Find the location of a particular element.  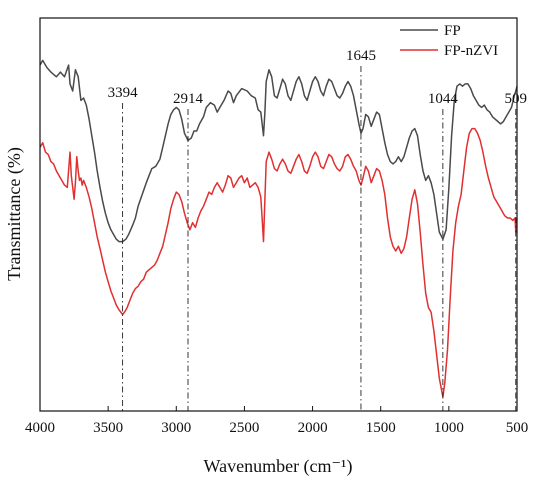

legend-label-2: FP-nZVI is located at coordinates (471, 51).